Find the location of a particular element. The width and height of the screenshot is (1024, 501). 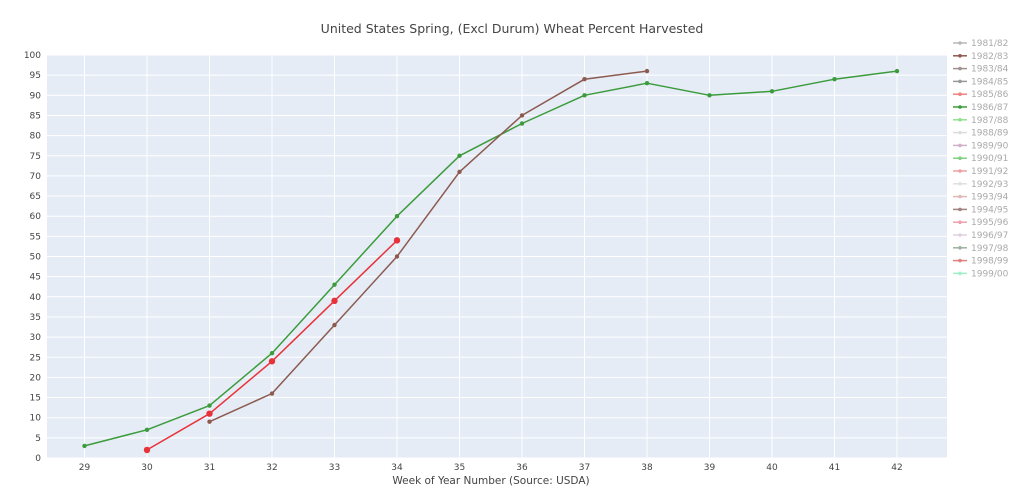

legend-label: 1996/97 is located at coordinates (989, 236).